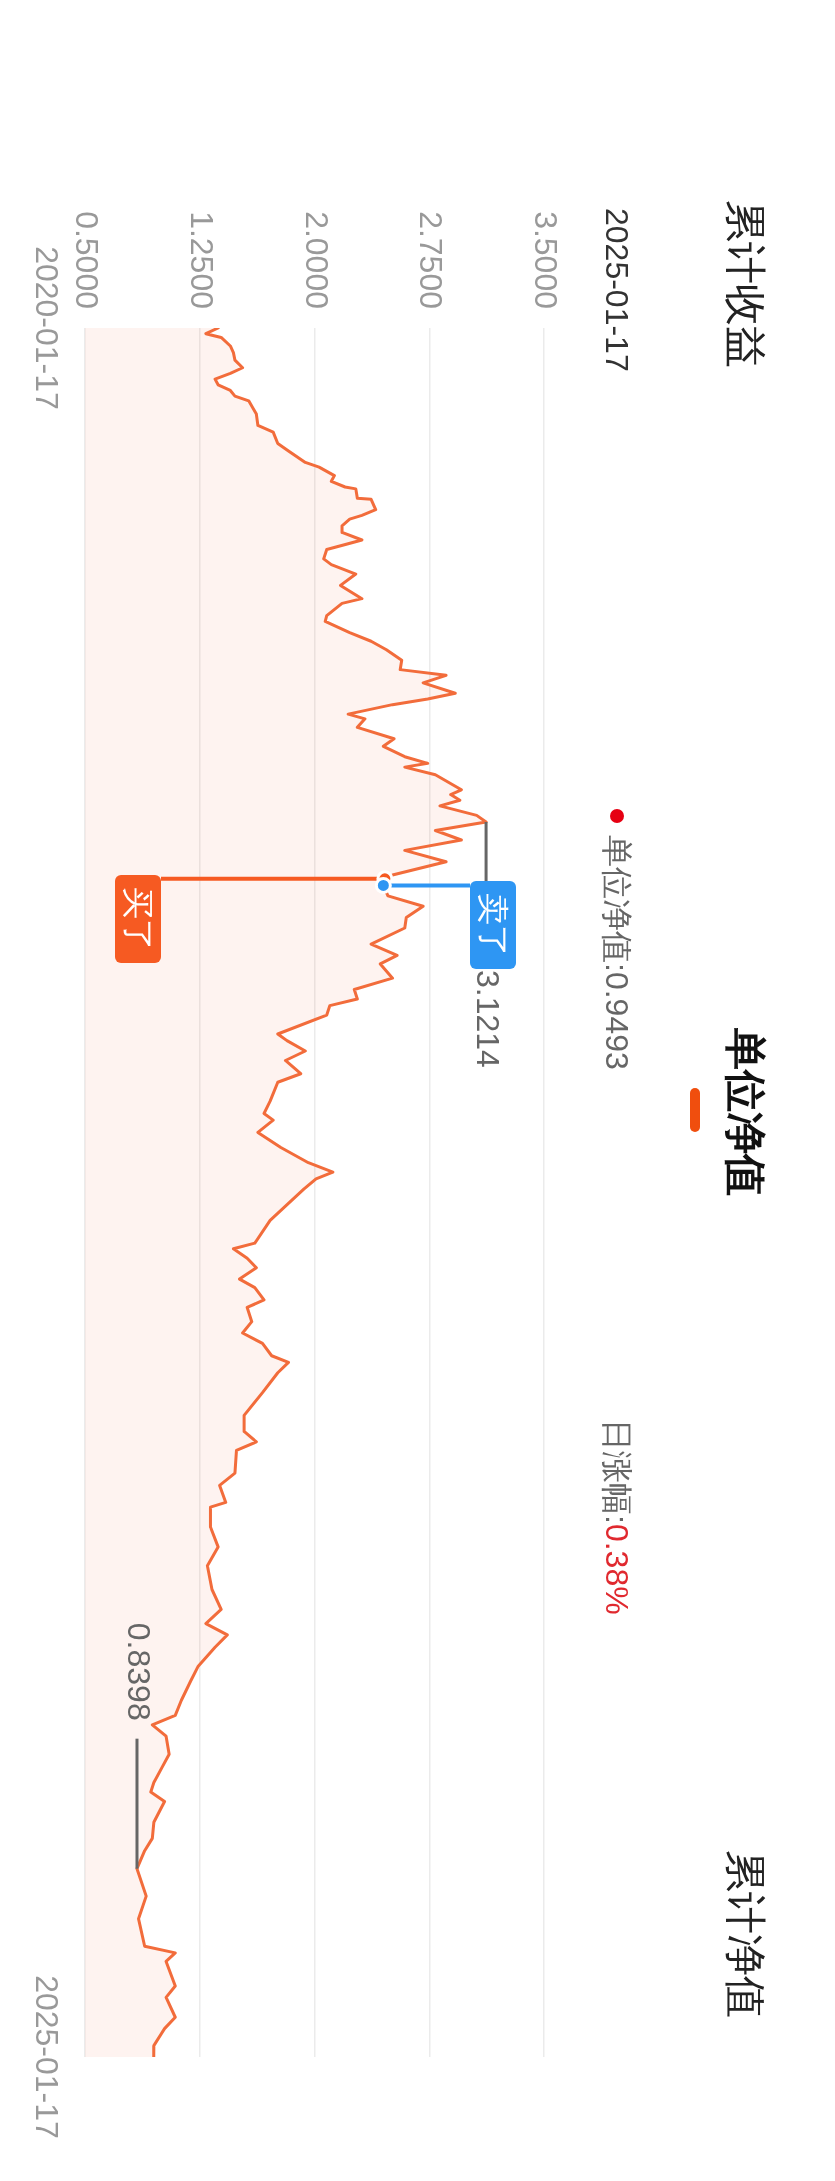 This screenshot has width=835, height=2181. Describe the element at coordinates (617, 1517) in the screenshot. I see `text: 日涨幅:0.38%` at that location.